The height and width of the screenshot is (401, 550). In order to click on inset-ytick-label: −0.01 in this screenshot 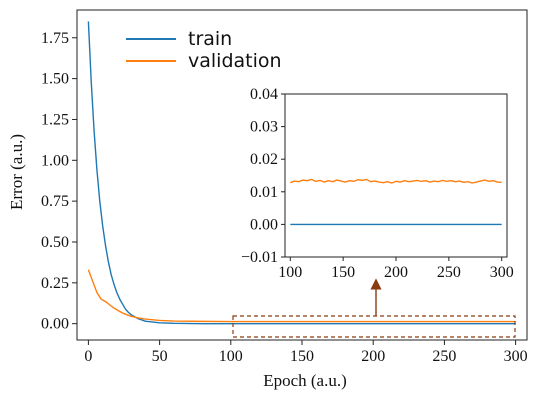, I will do `click(259, 257)`.